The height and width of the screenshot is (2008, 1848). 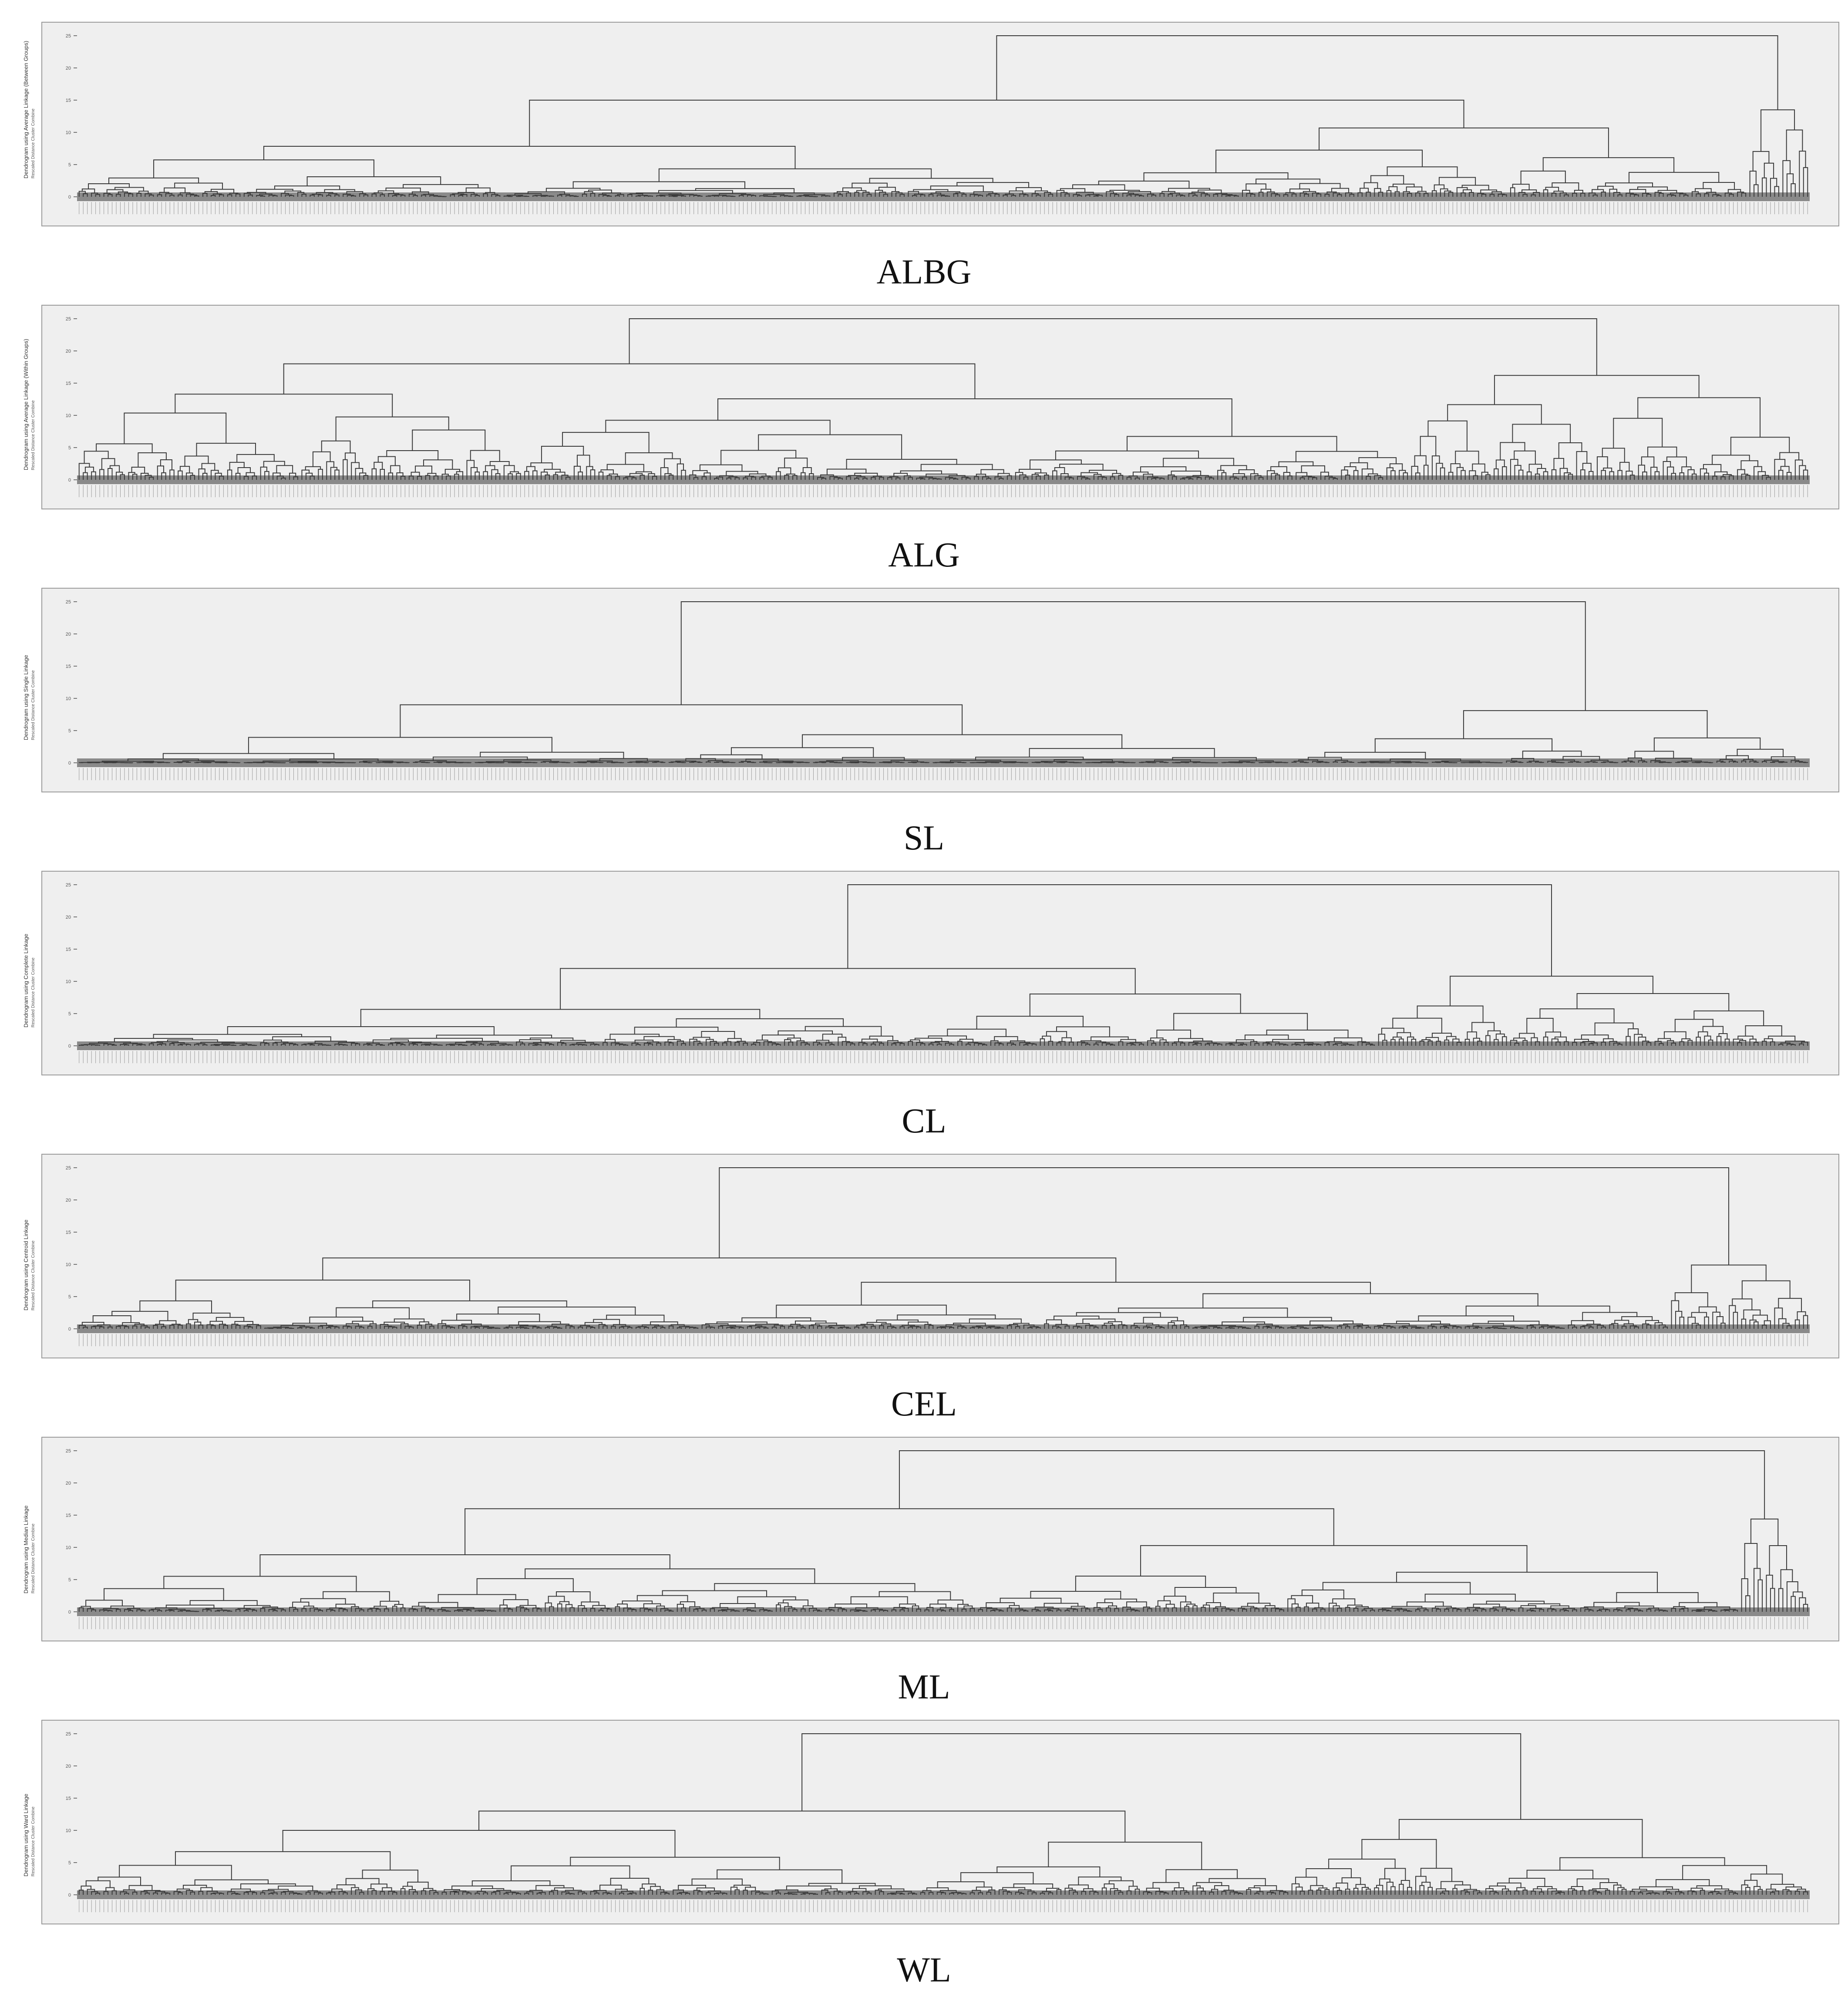 What do you see at coordinates (938, 407) in the screenshot?
I see `dendrogram-svg-alg: 0 5 10 15 20 25` at bounding box center [938, 407].